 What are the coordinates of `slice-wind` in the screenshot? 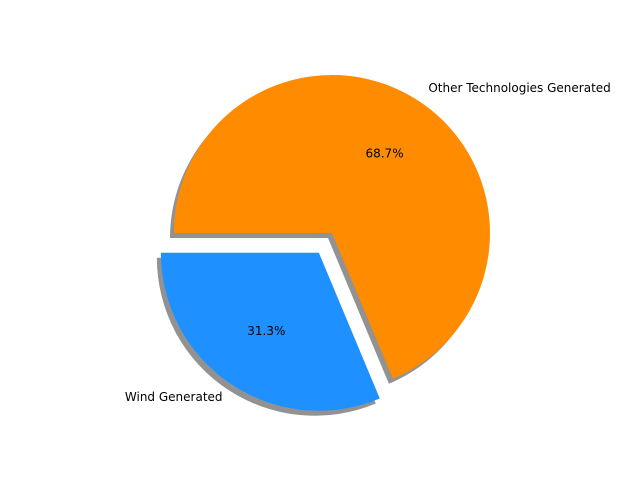 It's located at (270, 331).